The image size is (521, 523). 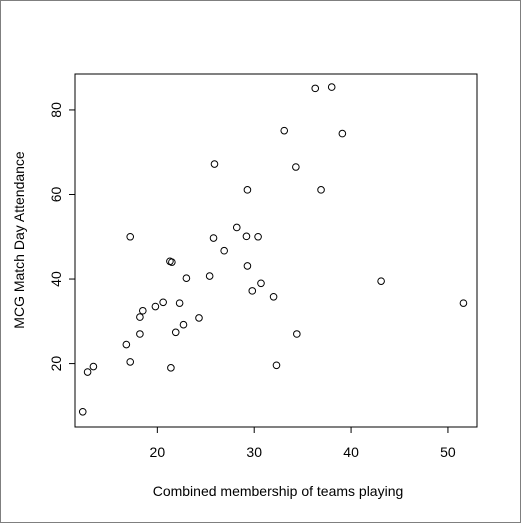 What do you see at coordinates (254, 452) in the screenshot?
I see `x-tick-label: 30` at bounding box center [254, 452].